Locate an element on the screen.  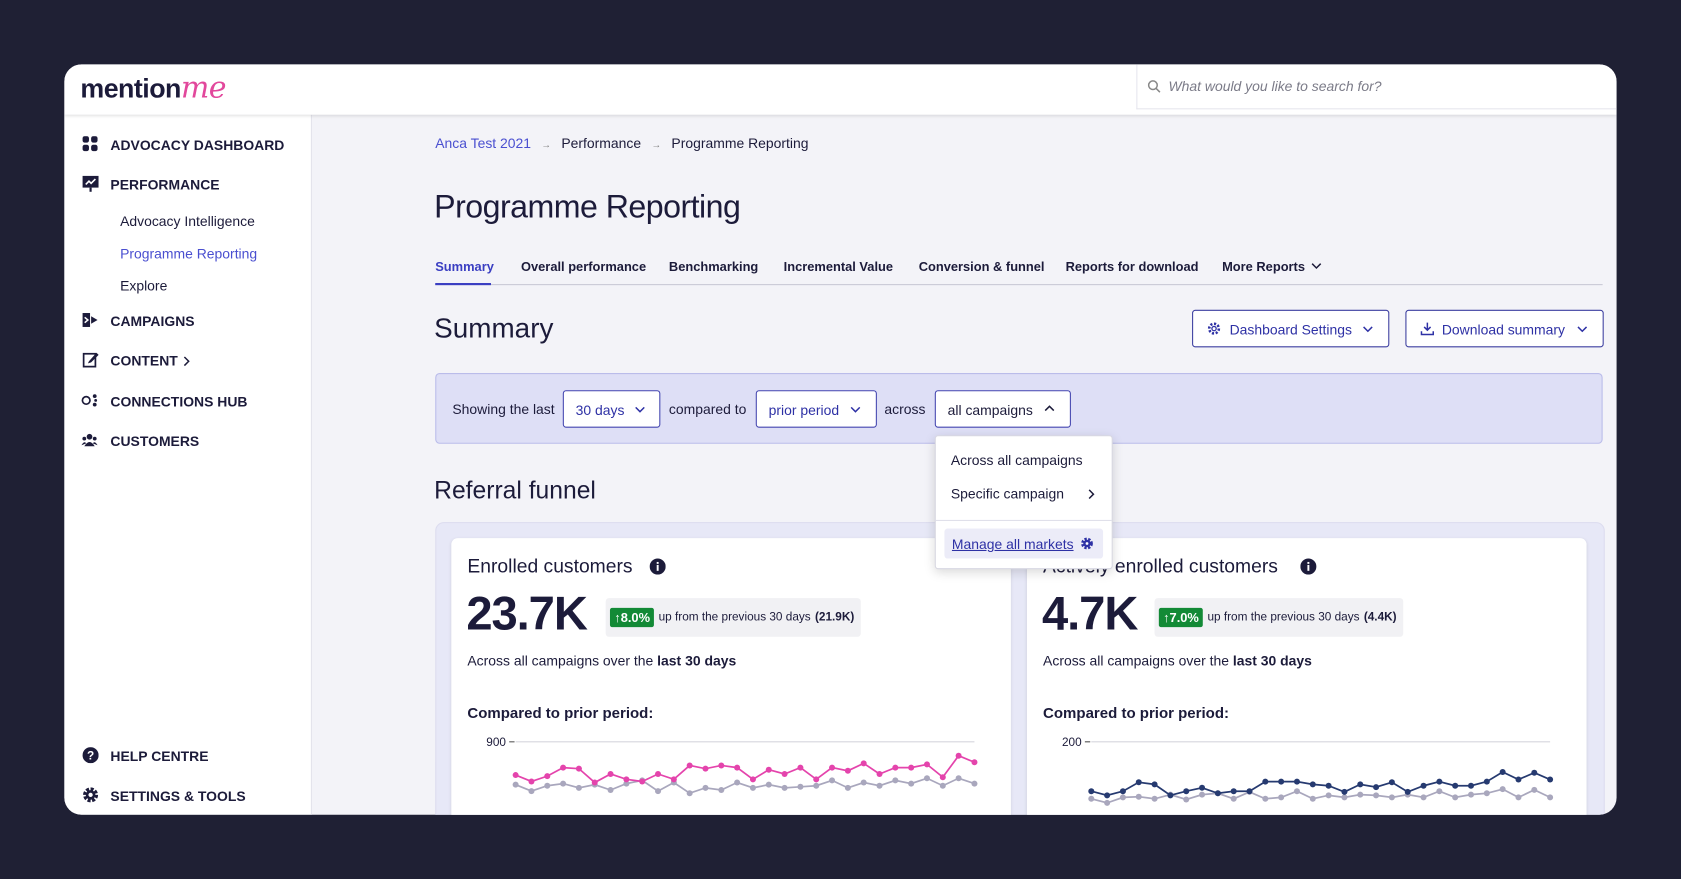
gear-icon is located at coordinates (1214, 328).